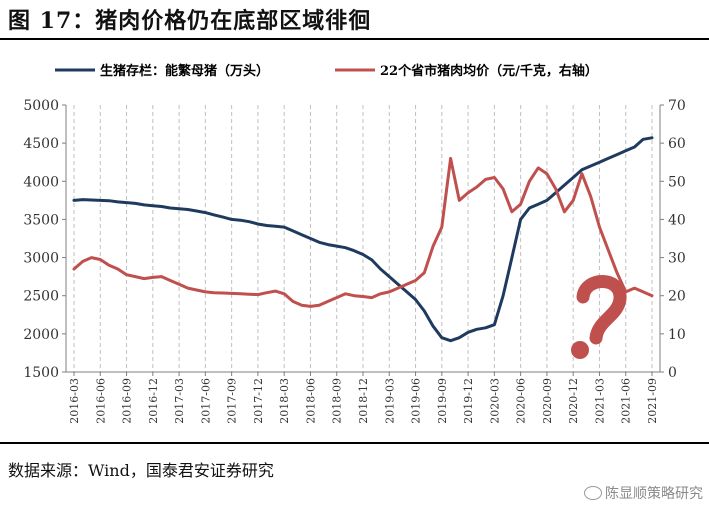  Describe the element at coordinates (141, 470) in the screenshot. I see `source-note: 数据来源：Wind，国泰君安证券研究` at that location.